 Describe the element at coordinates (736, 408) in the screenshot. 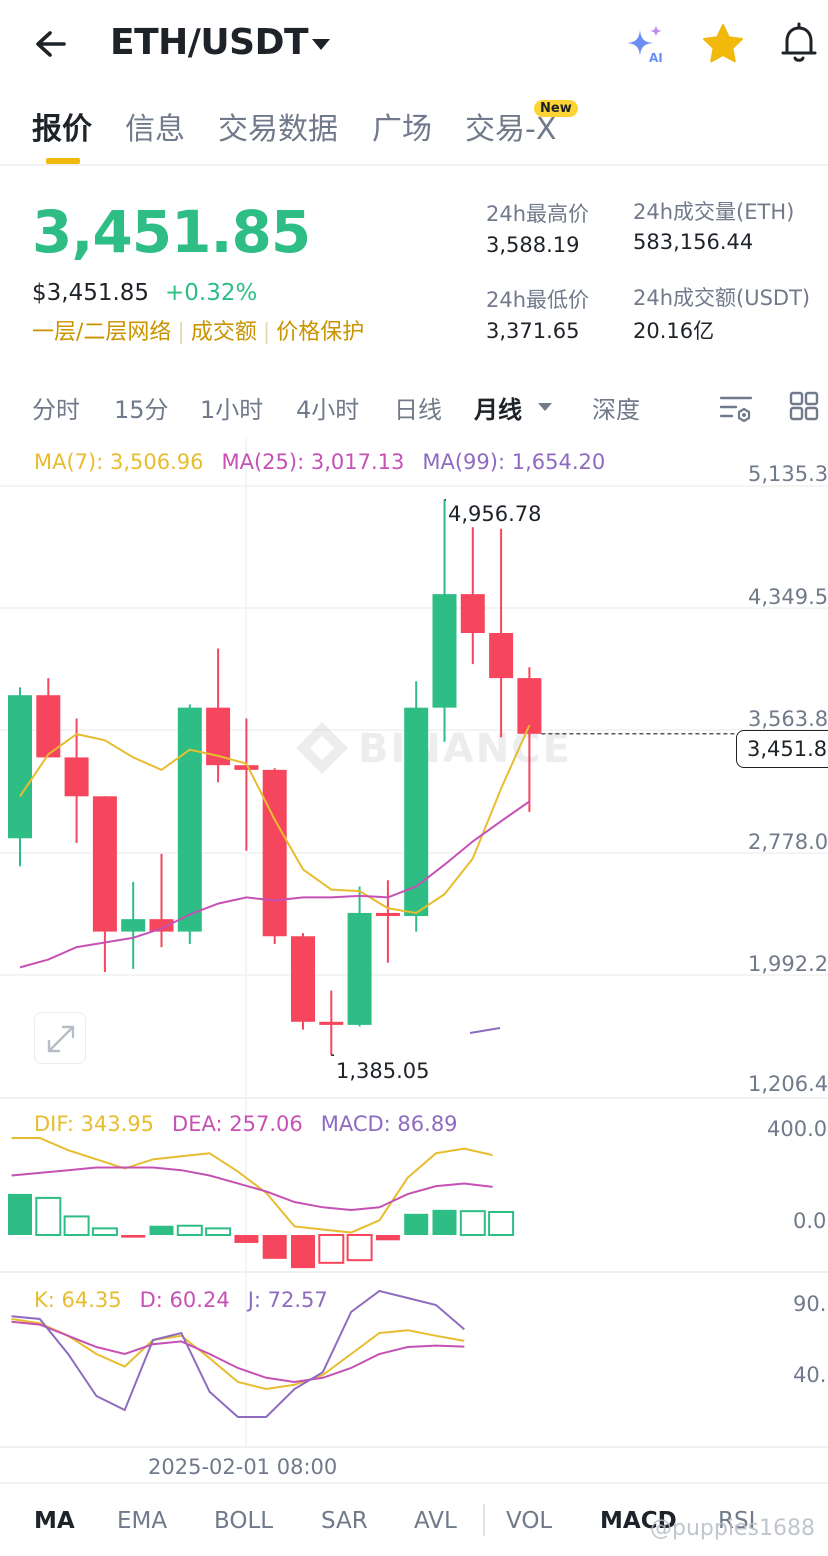

I see `chart-settings-icon` at that location.